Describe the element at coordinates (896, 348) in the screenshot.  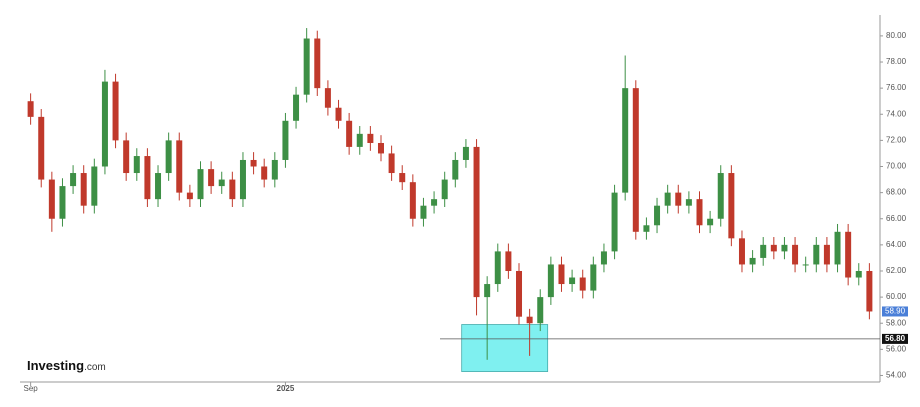
I see `y-tick-label: 56.00` at that location.